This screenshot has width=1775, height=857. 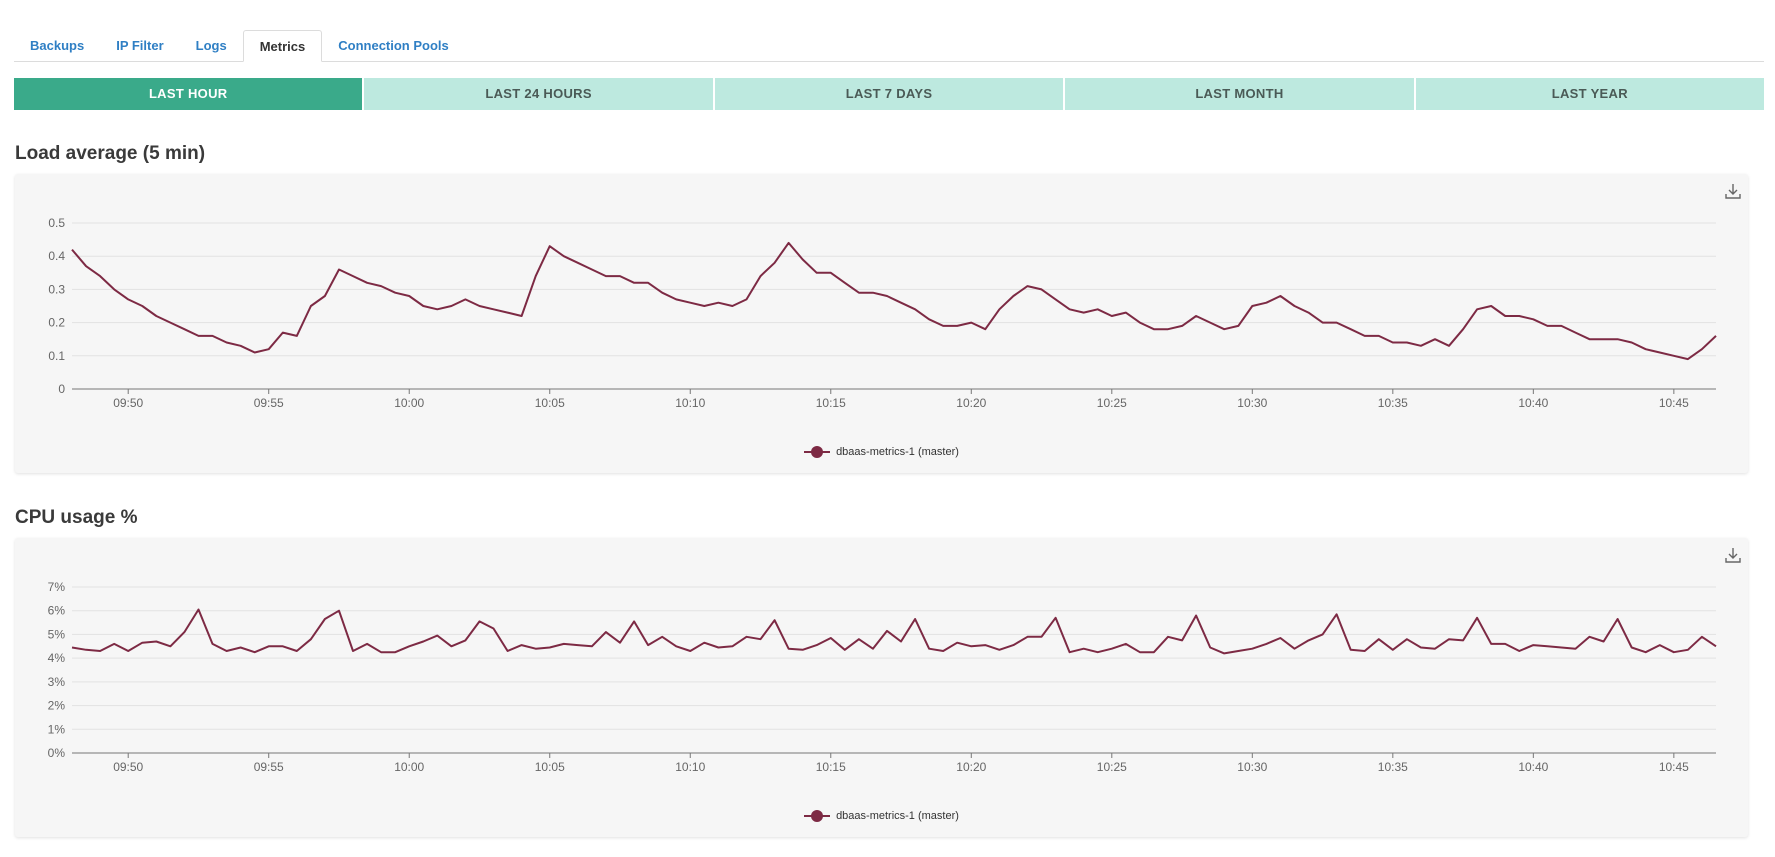 I want to click on y-tick-label: 0.4, so click(x=56, y=256).